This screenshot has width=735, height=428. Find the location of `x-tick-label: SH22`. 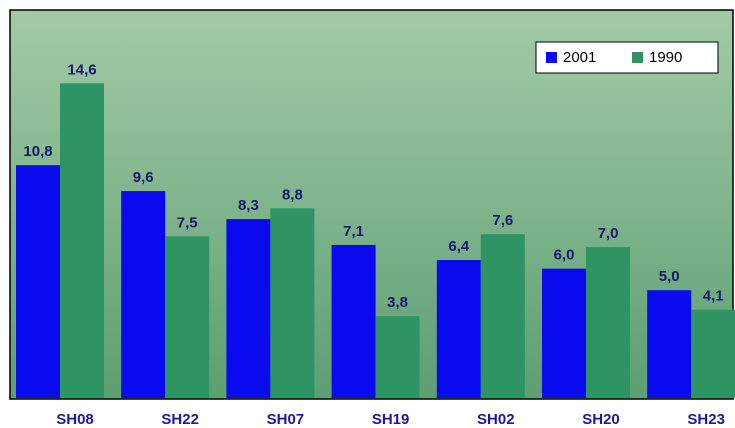

x-tick-label: SH22 is located at coordinates (180, 419).